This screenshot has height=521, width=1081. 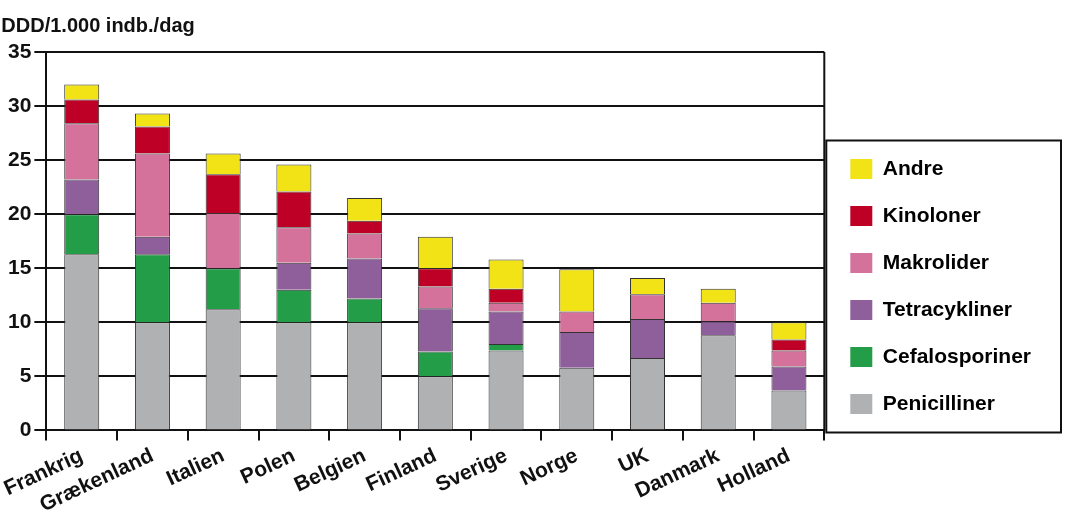 I want to click on y-axis-title: DDD/1.000 indb./dag, so click(x=98, y=24).